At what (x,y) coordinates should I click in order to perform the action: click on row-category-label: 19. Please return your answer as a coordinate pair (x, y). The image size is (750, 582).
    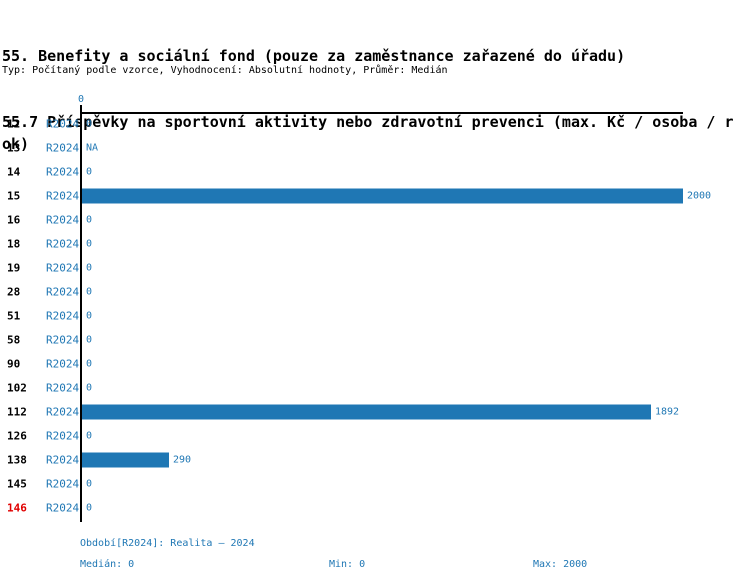
    Looking at the image, I should click on (14, 268).